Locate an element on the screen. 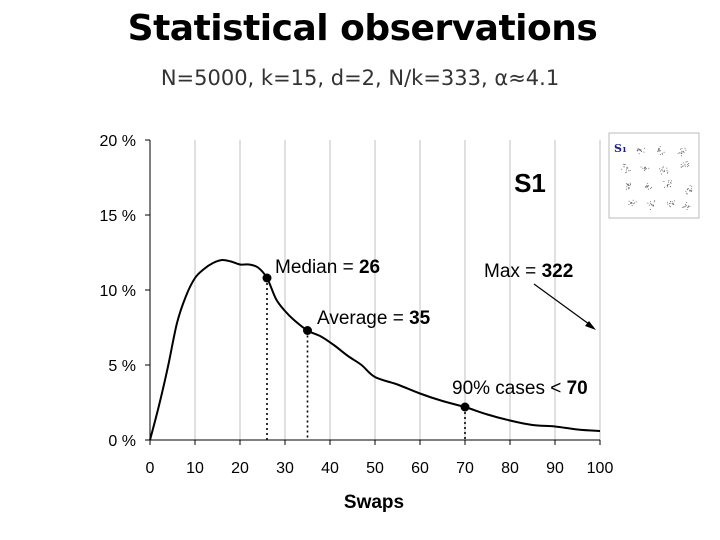 The height and width of the screenshot is (540, 720). y-tick-label: 5 % is located at coordinates (122, 366).